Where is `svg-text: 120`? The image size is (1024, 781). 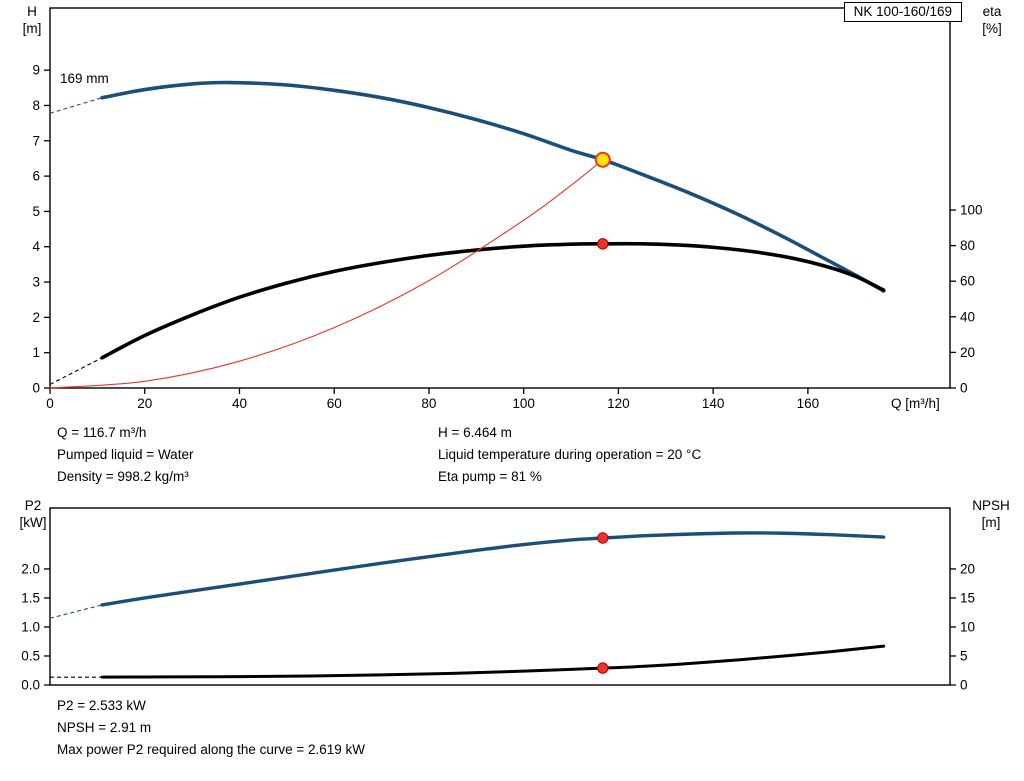
svg-text: 120 is located at coordinates (618, 403).